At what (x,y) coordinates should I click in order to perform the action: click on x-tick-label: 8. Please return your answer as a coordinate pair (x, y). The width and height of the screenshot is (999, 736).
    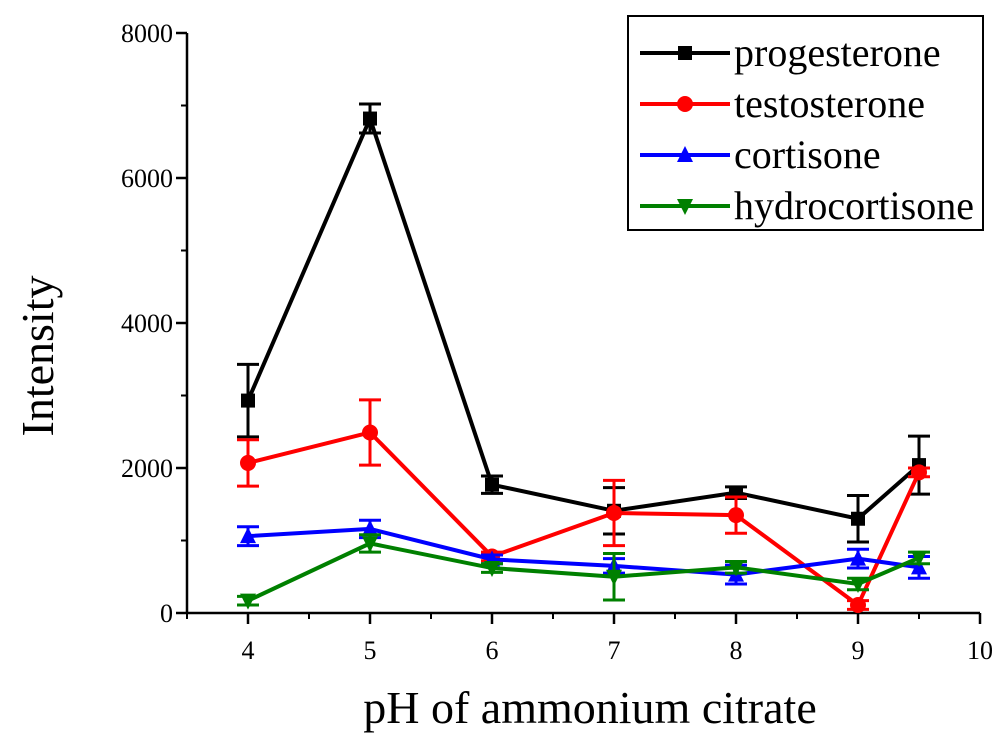
    Looking at the image, I should click on (736, 650).